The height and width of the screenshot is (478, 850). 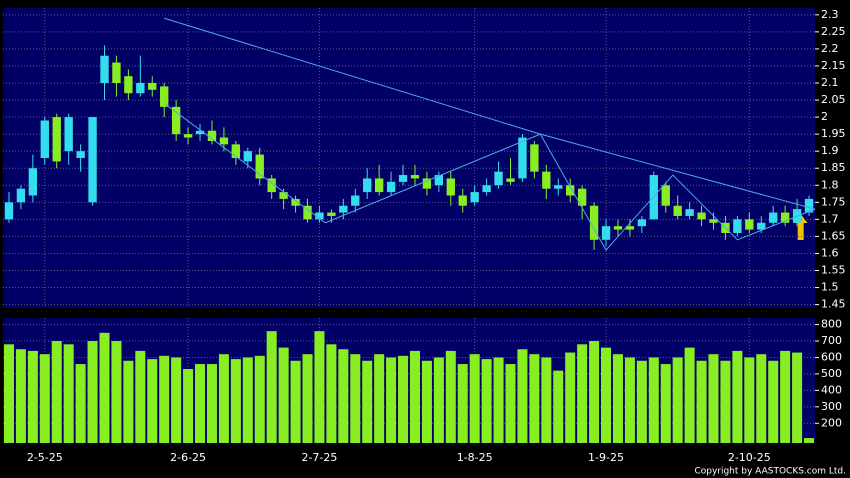 What do you see at coordinates (475, 457) in the screenshot?
I see `x-tick-label: 1-8-25` at bounding box center [475, 457].